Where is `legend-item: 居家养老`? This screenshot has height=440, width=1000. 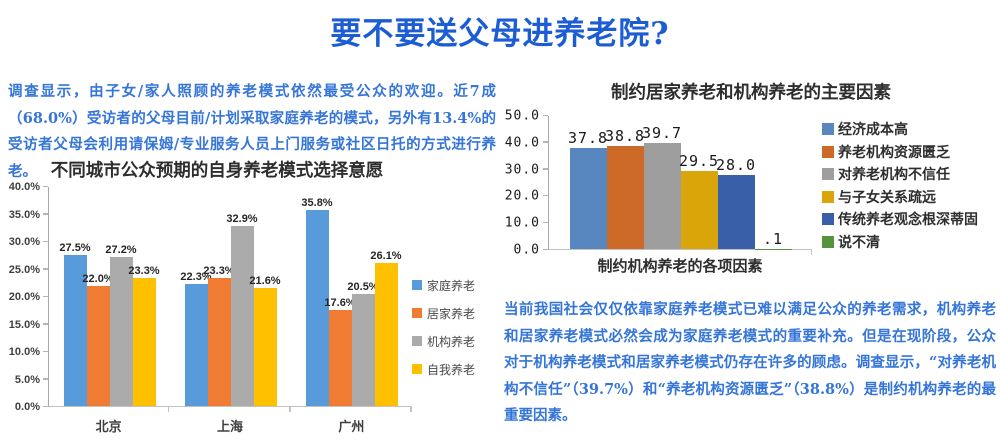
legend-item: 居家养老 is located at coordinates (449, 313).